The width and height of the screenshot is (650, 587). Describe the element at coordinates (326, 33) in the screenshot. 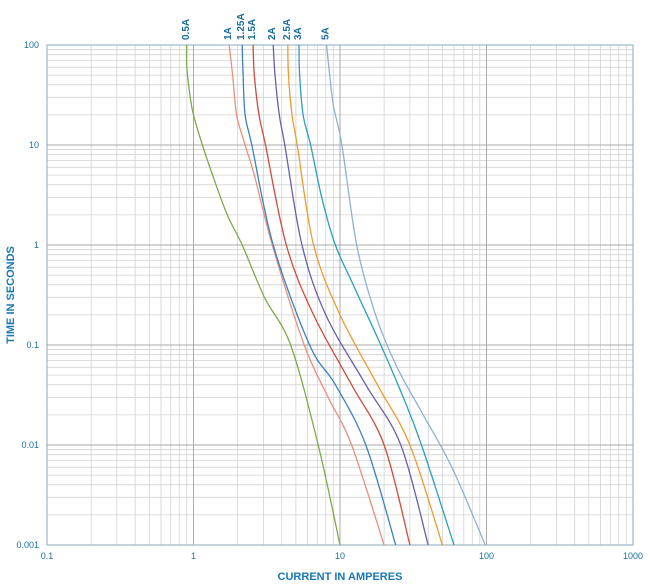

I see `series-label: 5A` at that location.